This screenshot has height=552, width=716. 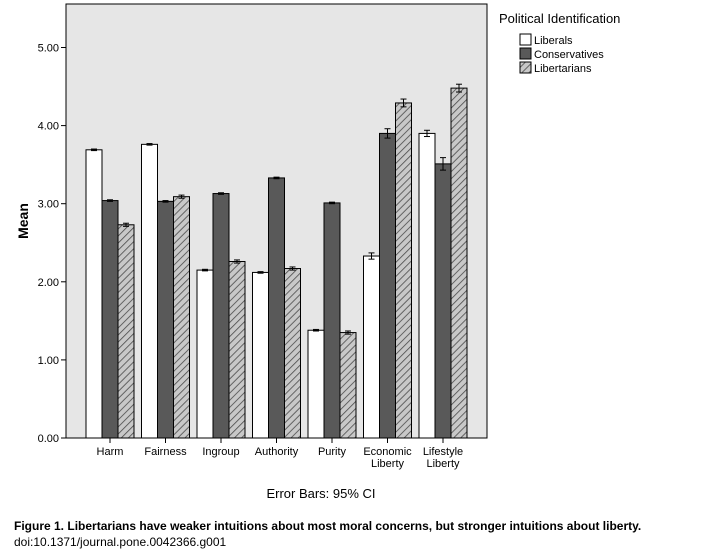 What do you see at coordinates (563, 69) in the screenshot?
I see `legend-label-libertarians: Libertarians` at bounding box center [563, 69].